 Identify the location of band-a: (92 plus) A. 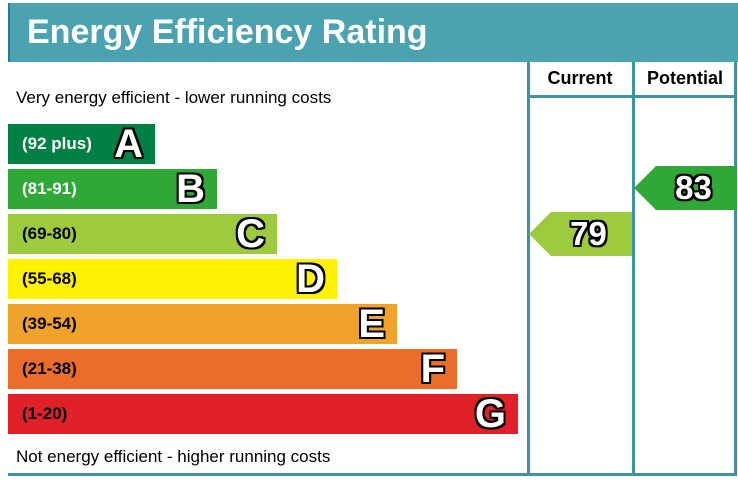
(81, 144).